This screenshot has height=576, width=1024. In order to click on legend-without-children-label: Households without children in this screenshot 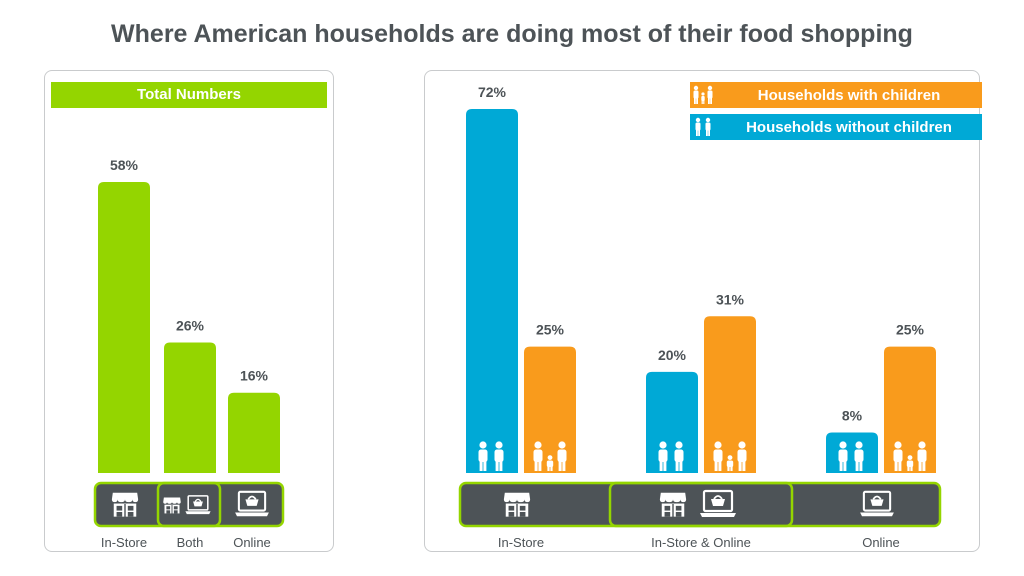, I will do `click(849, 127)`.